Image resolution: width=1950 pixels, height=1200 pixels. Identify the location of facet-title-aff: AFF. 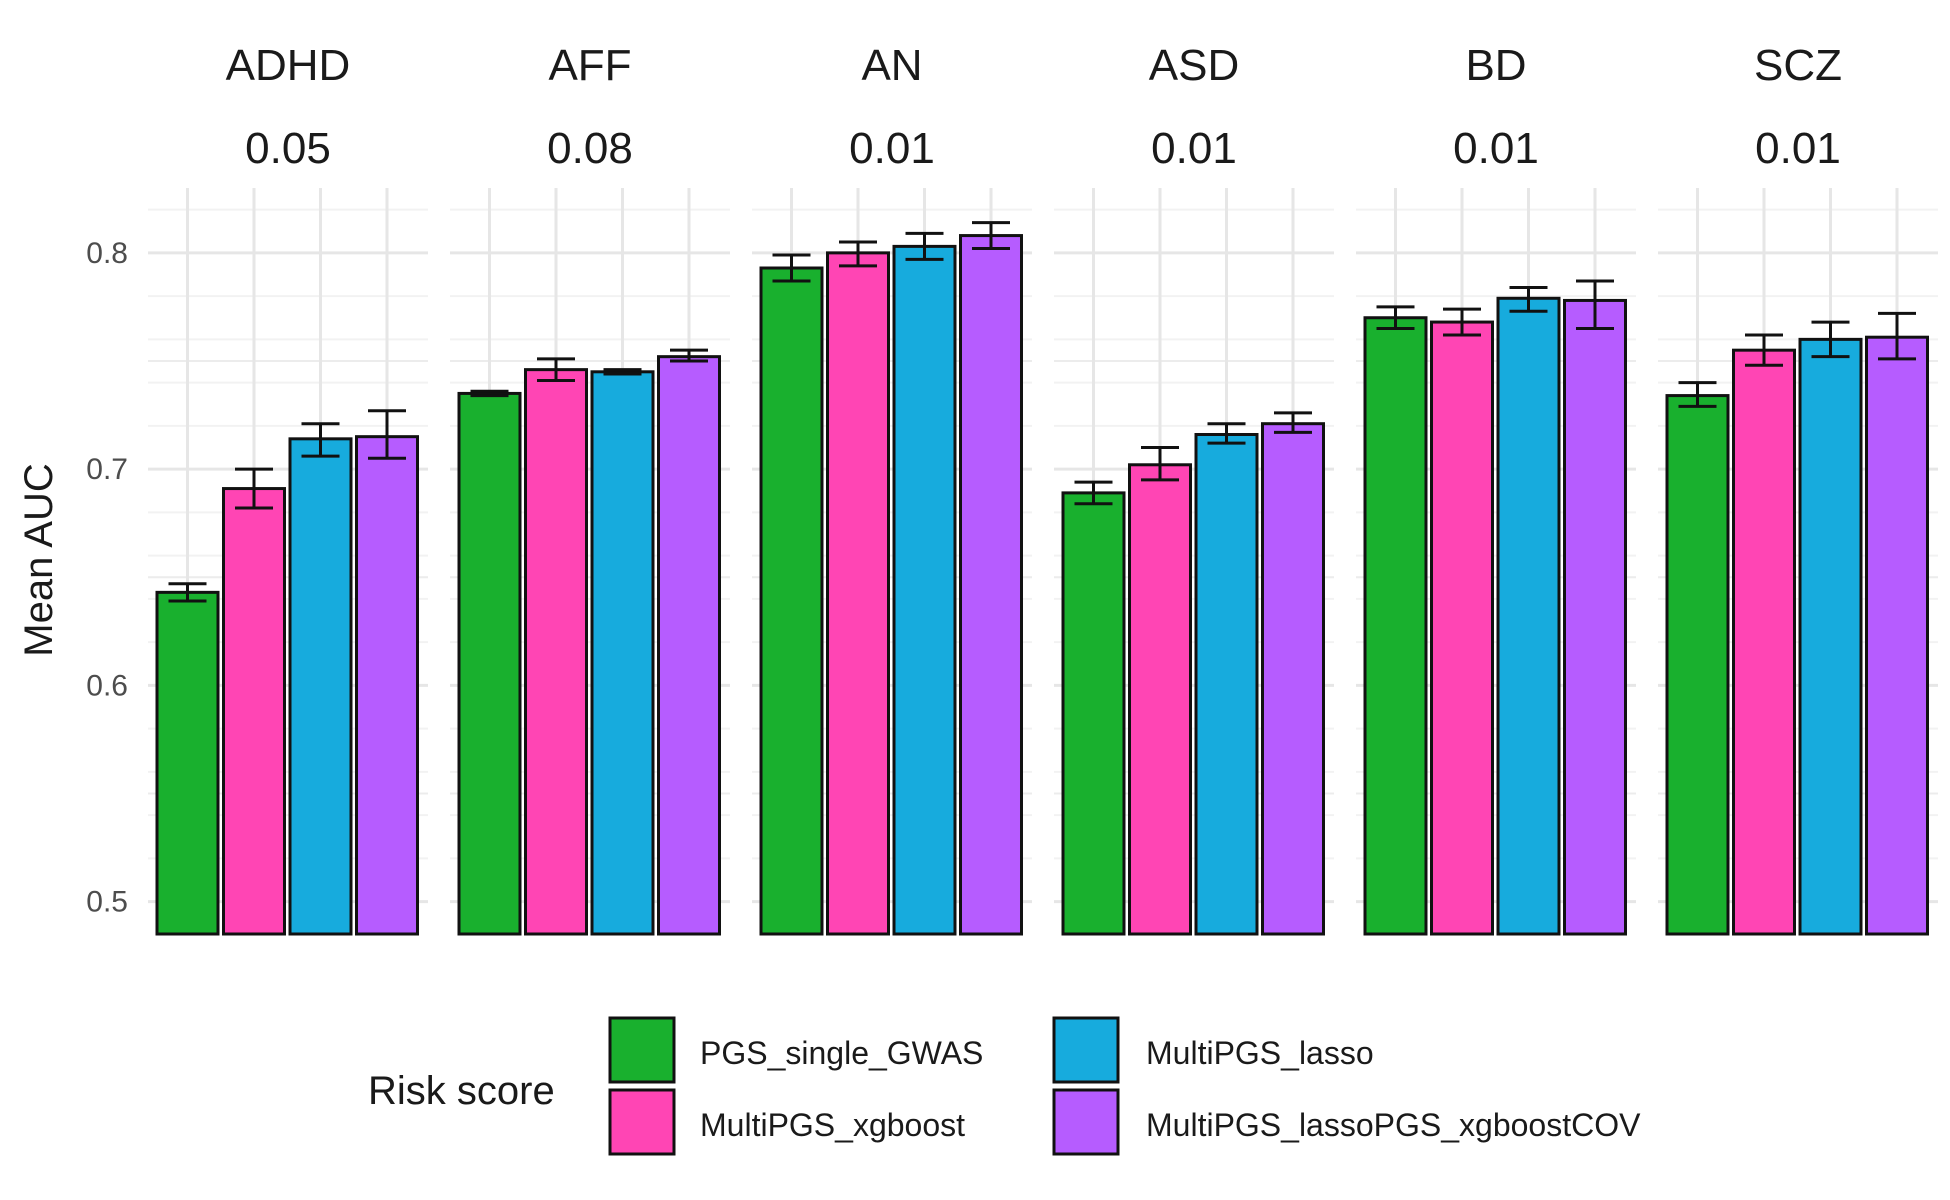
(589, 65).